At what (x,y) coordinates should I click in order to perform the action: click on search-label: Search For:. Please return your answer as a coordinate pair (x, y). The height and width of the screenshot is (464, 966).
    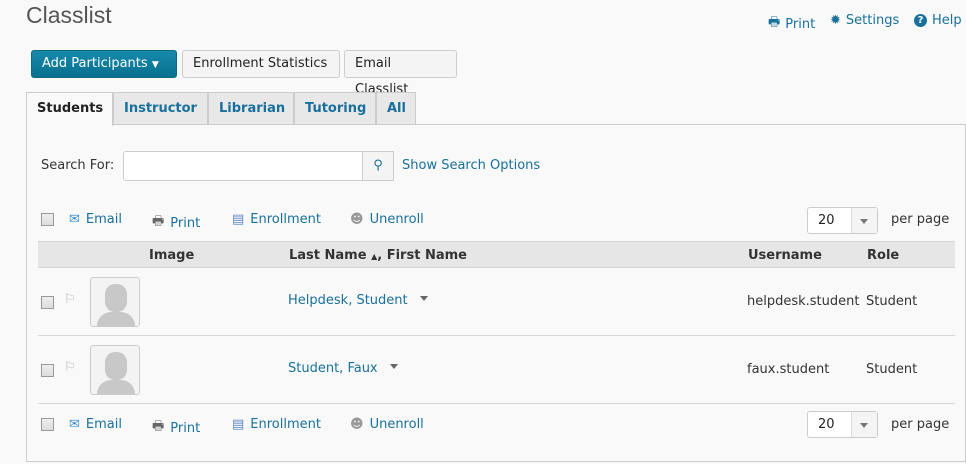
    Looking at the image, I should click on (78, 165).